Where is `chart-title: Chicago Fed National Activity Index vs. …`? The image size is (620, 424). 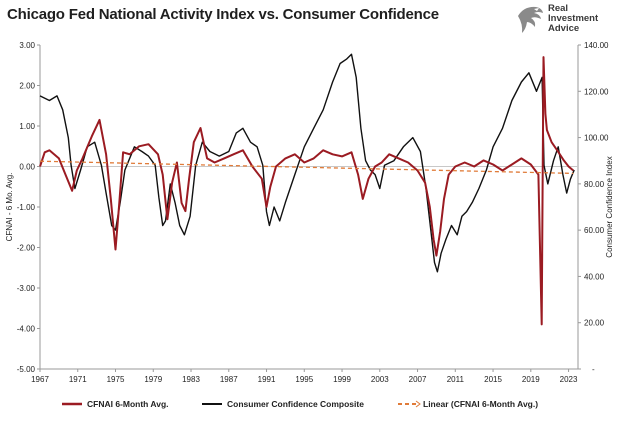
chart-title: Chicago Fed National Activity Index vs. … is located at coordinates (223, 14).